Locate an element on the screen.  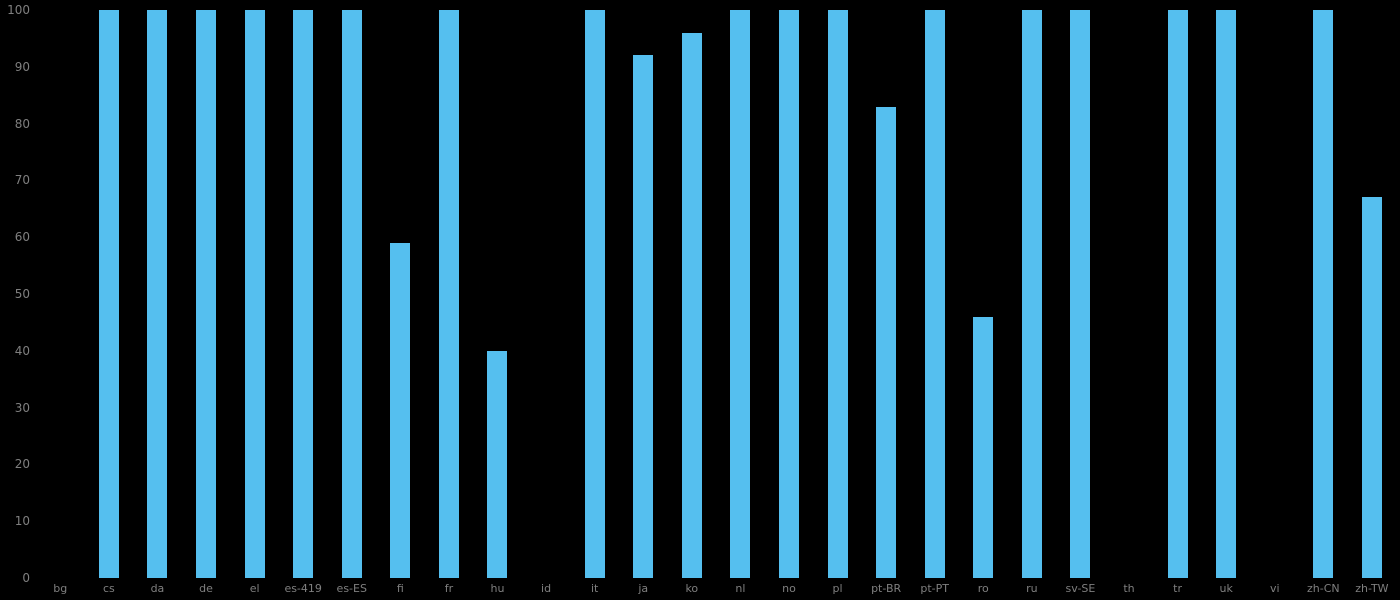
x-tick-label: ru is located at coordinates (1032, 588).